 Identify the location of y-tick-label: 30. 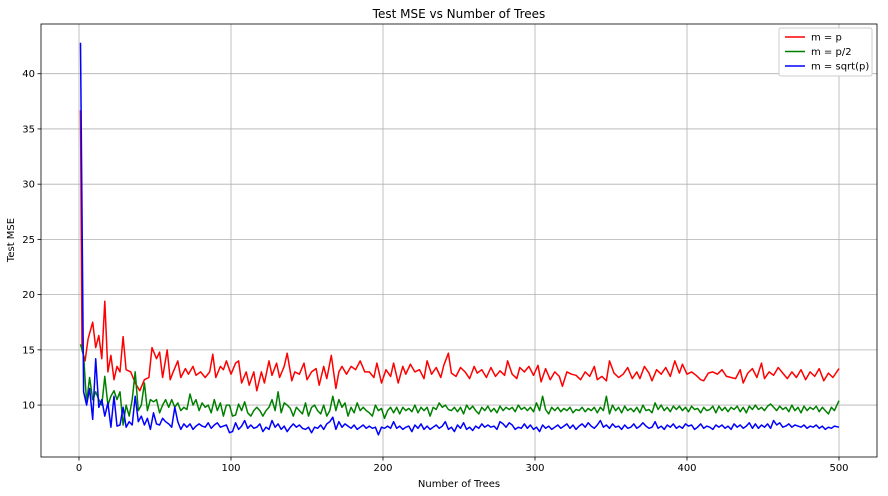
(28, 185).